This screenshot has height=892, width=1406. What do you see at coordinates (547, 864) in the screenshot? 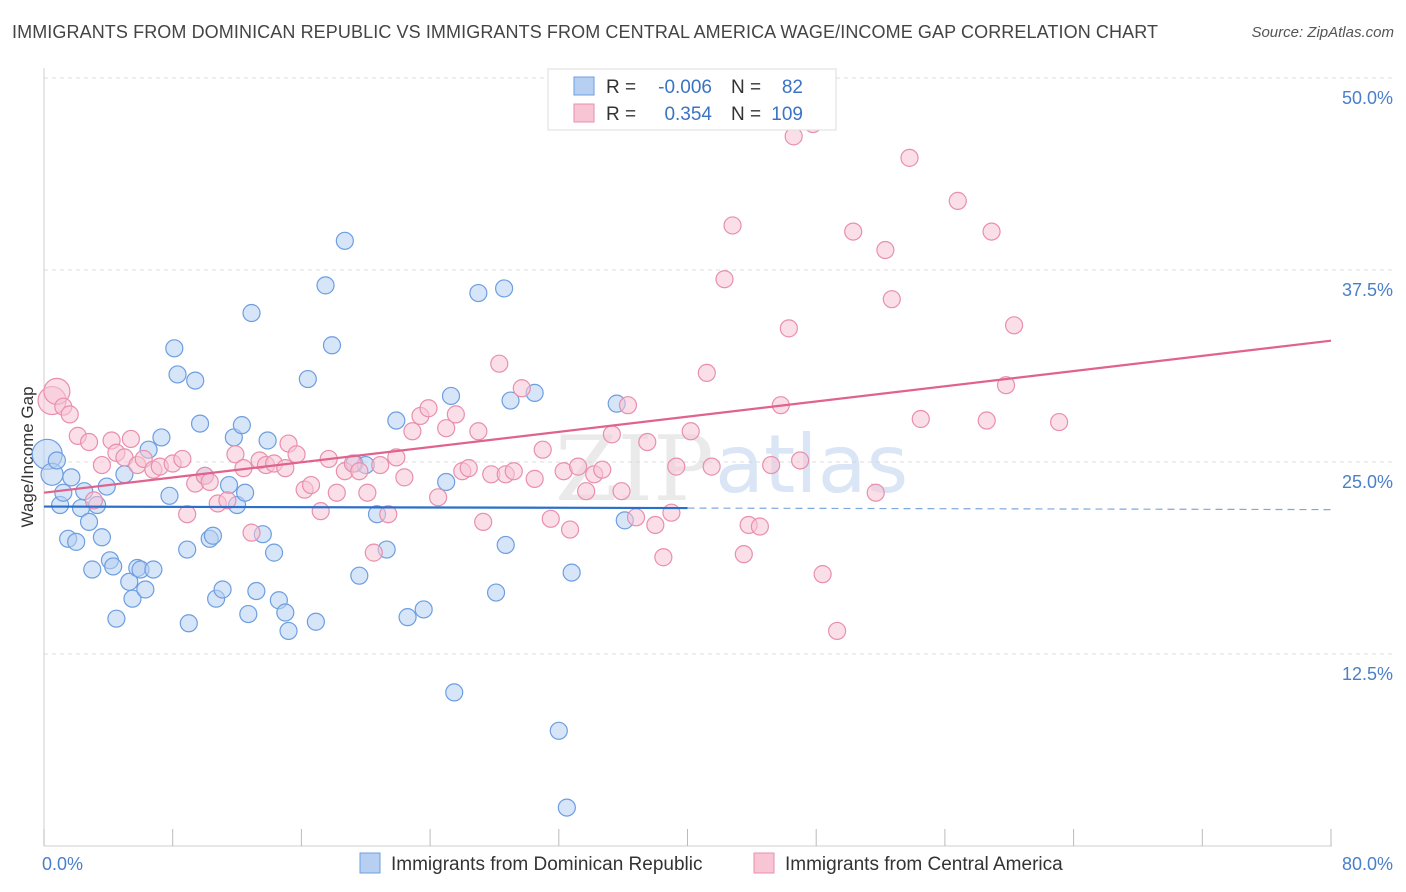
I see `bottom-legend-label-blue: Immigrants from Dominican Republic` at bounding box center [547, 864].